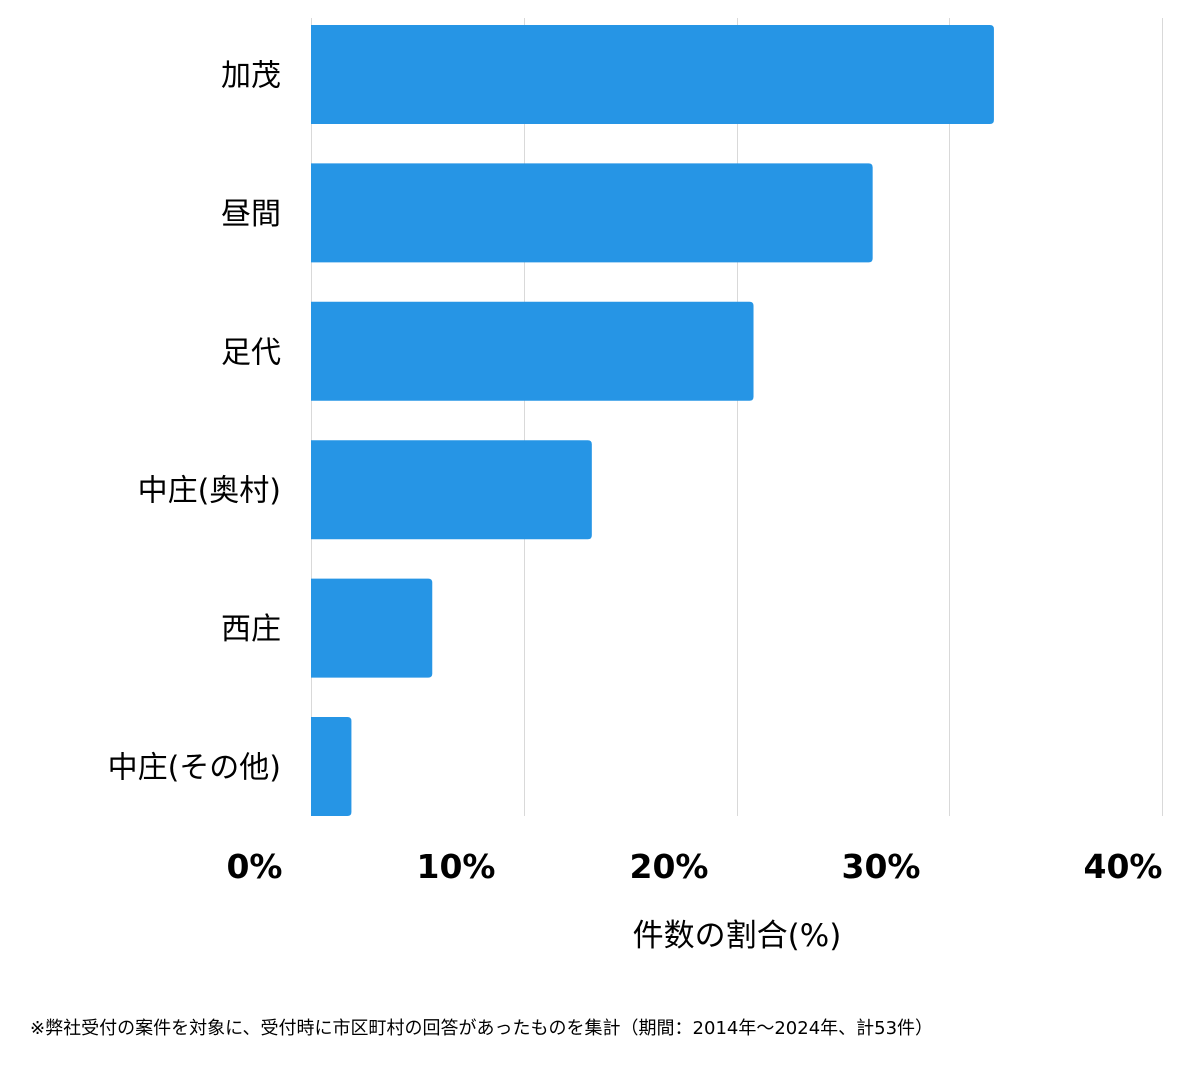  What do you see at coordinates (456, 866) in the screenshot?
I see `x-tick-label: 10%` at bounding box center [456, 866].